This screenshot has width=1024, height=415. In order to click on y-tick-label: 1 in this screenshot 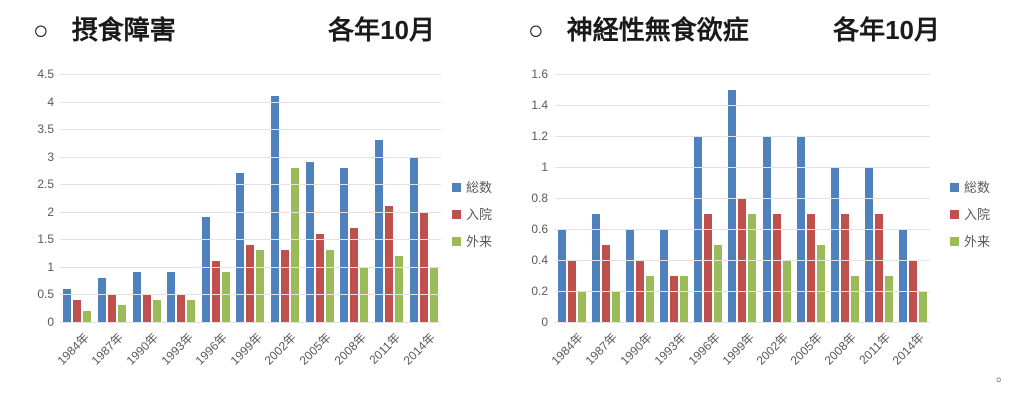, I will do `click(544, 167)`.